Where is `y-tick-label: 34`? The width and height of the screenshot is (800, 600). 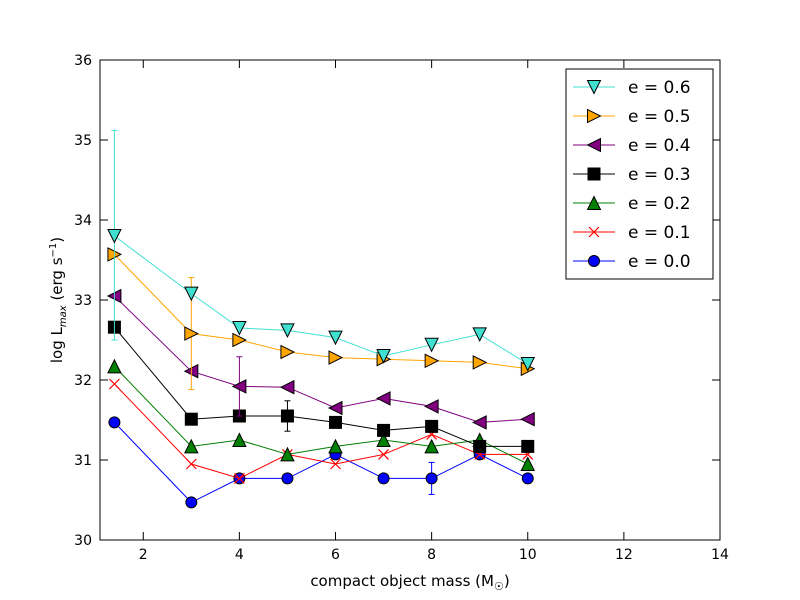
y-tick-label: 34 is located at coordinates (83, 221).